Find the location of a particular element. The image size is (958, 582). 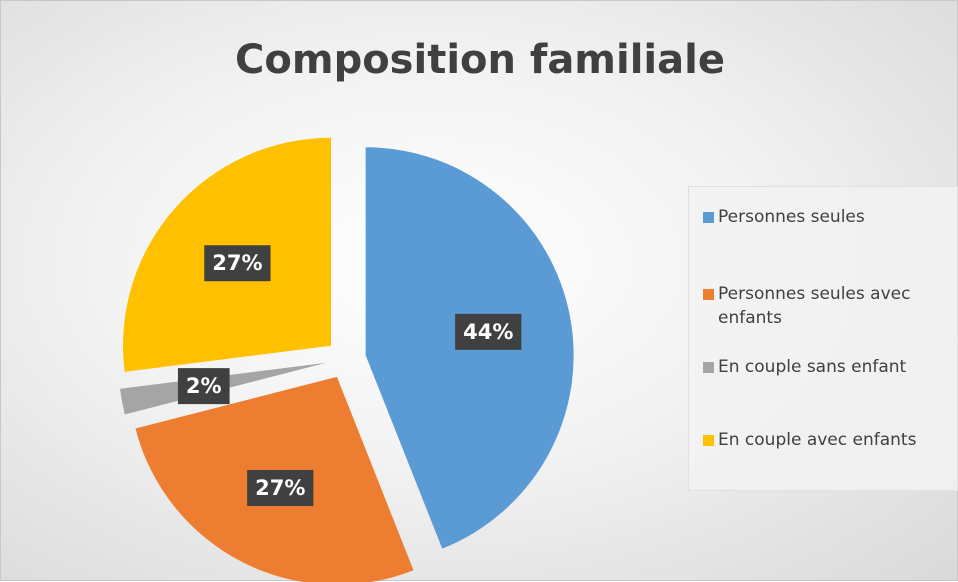

data-label-group: 44% is located at coordinates (488, 331).